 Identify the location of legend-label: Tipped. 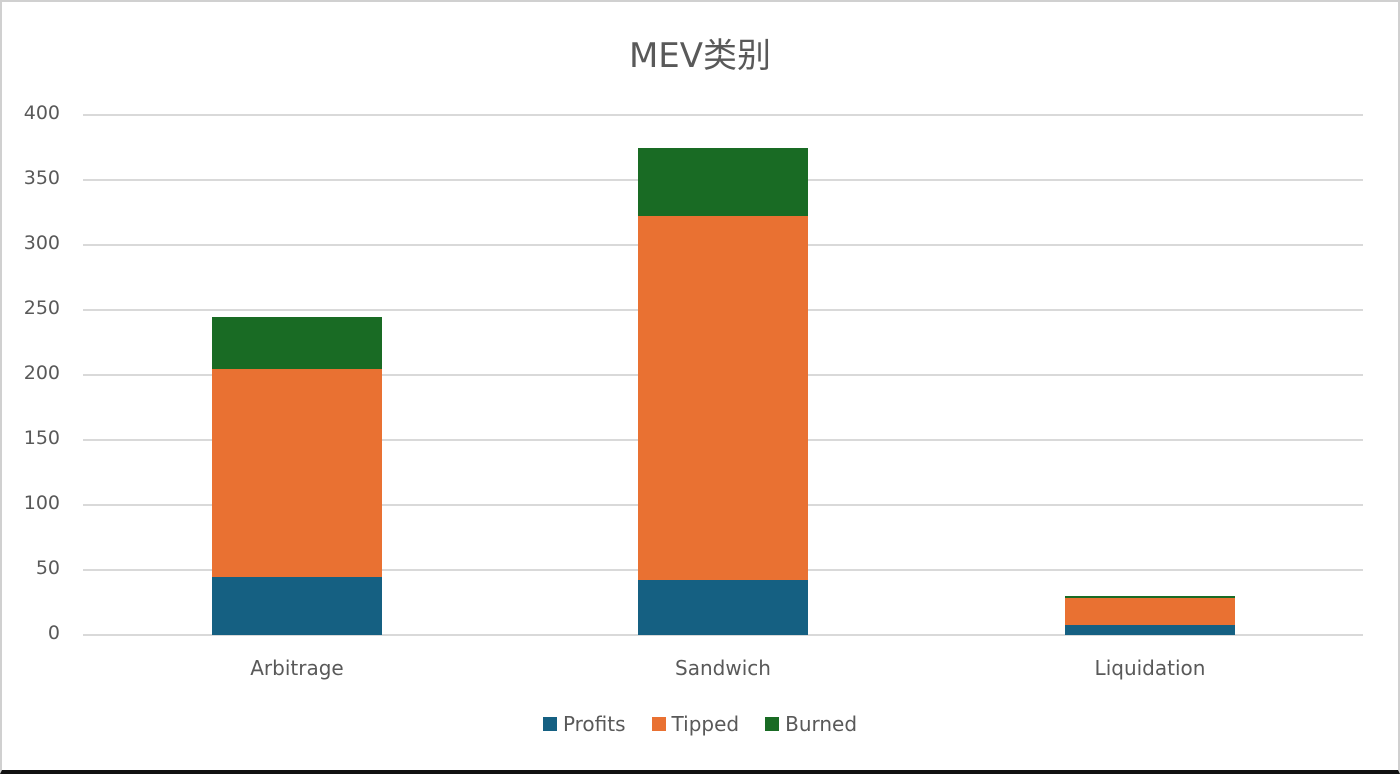
(705, 724).